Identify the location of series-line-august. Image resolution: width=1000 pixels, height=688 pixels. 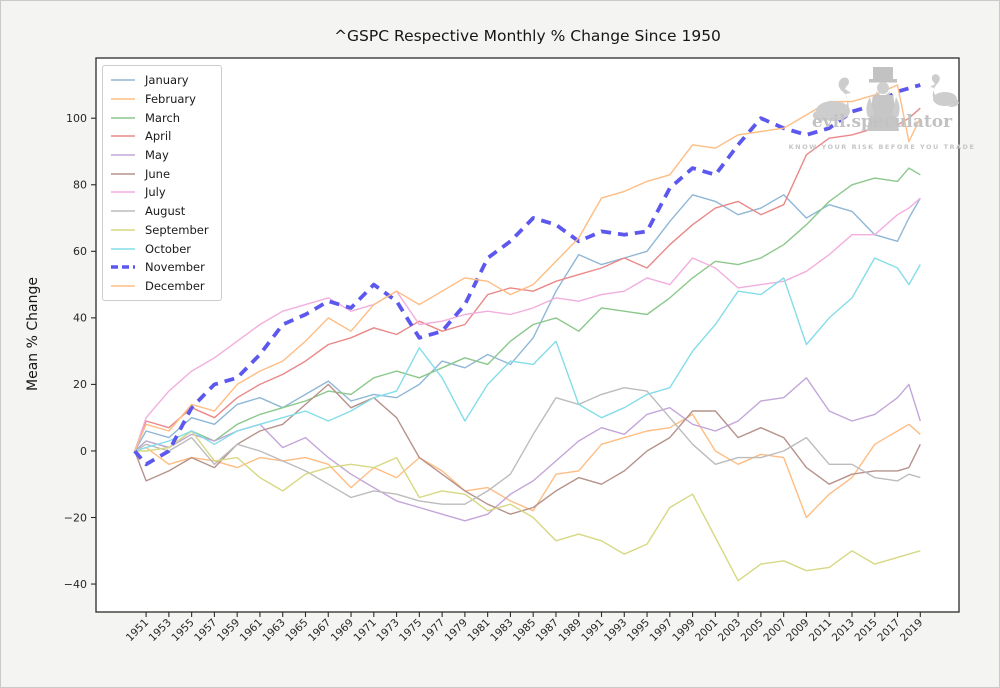
(527, 446).